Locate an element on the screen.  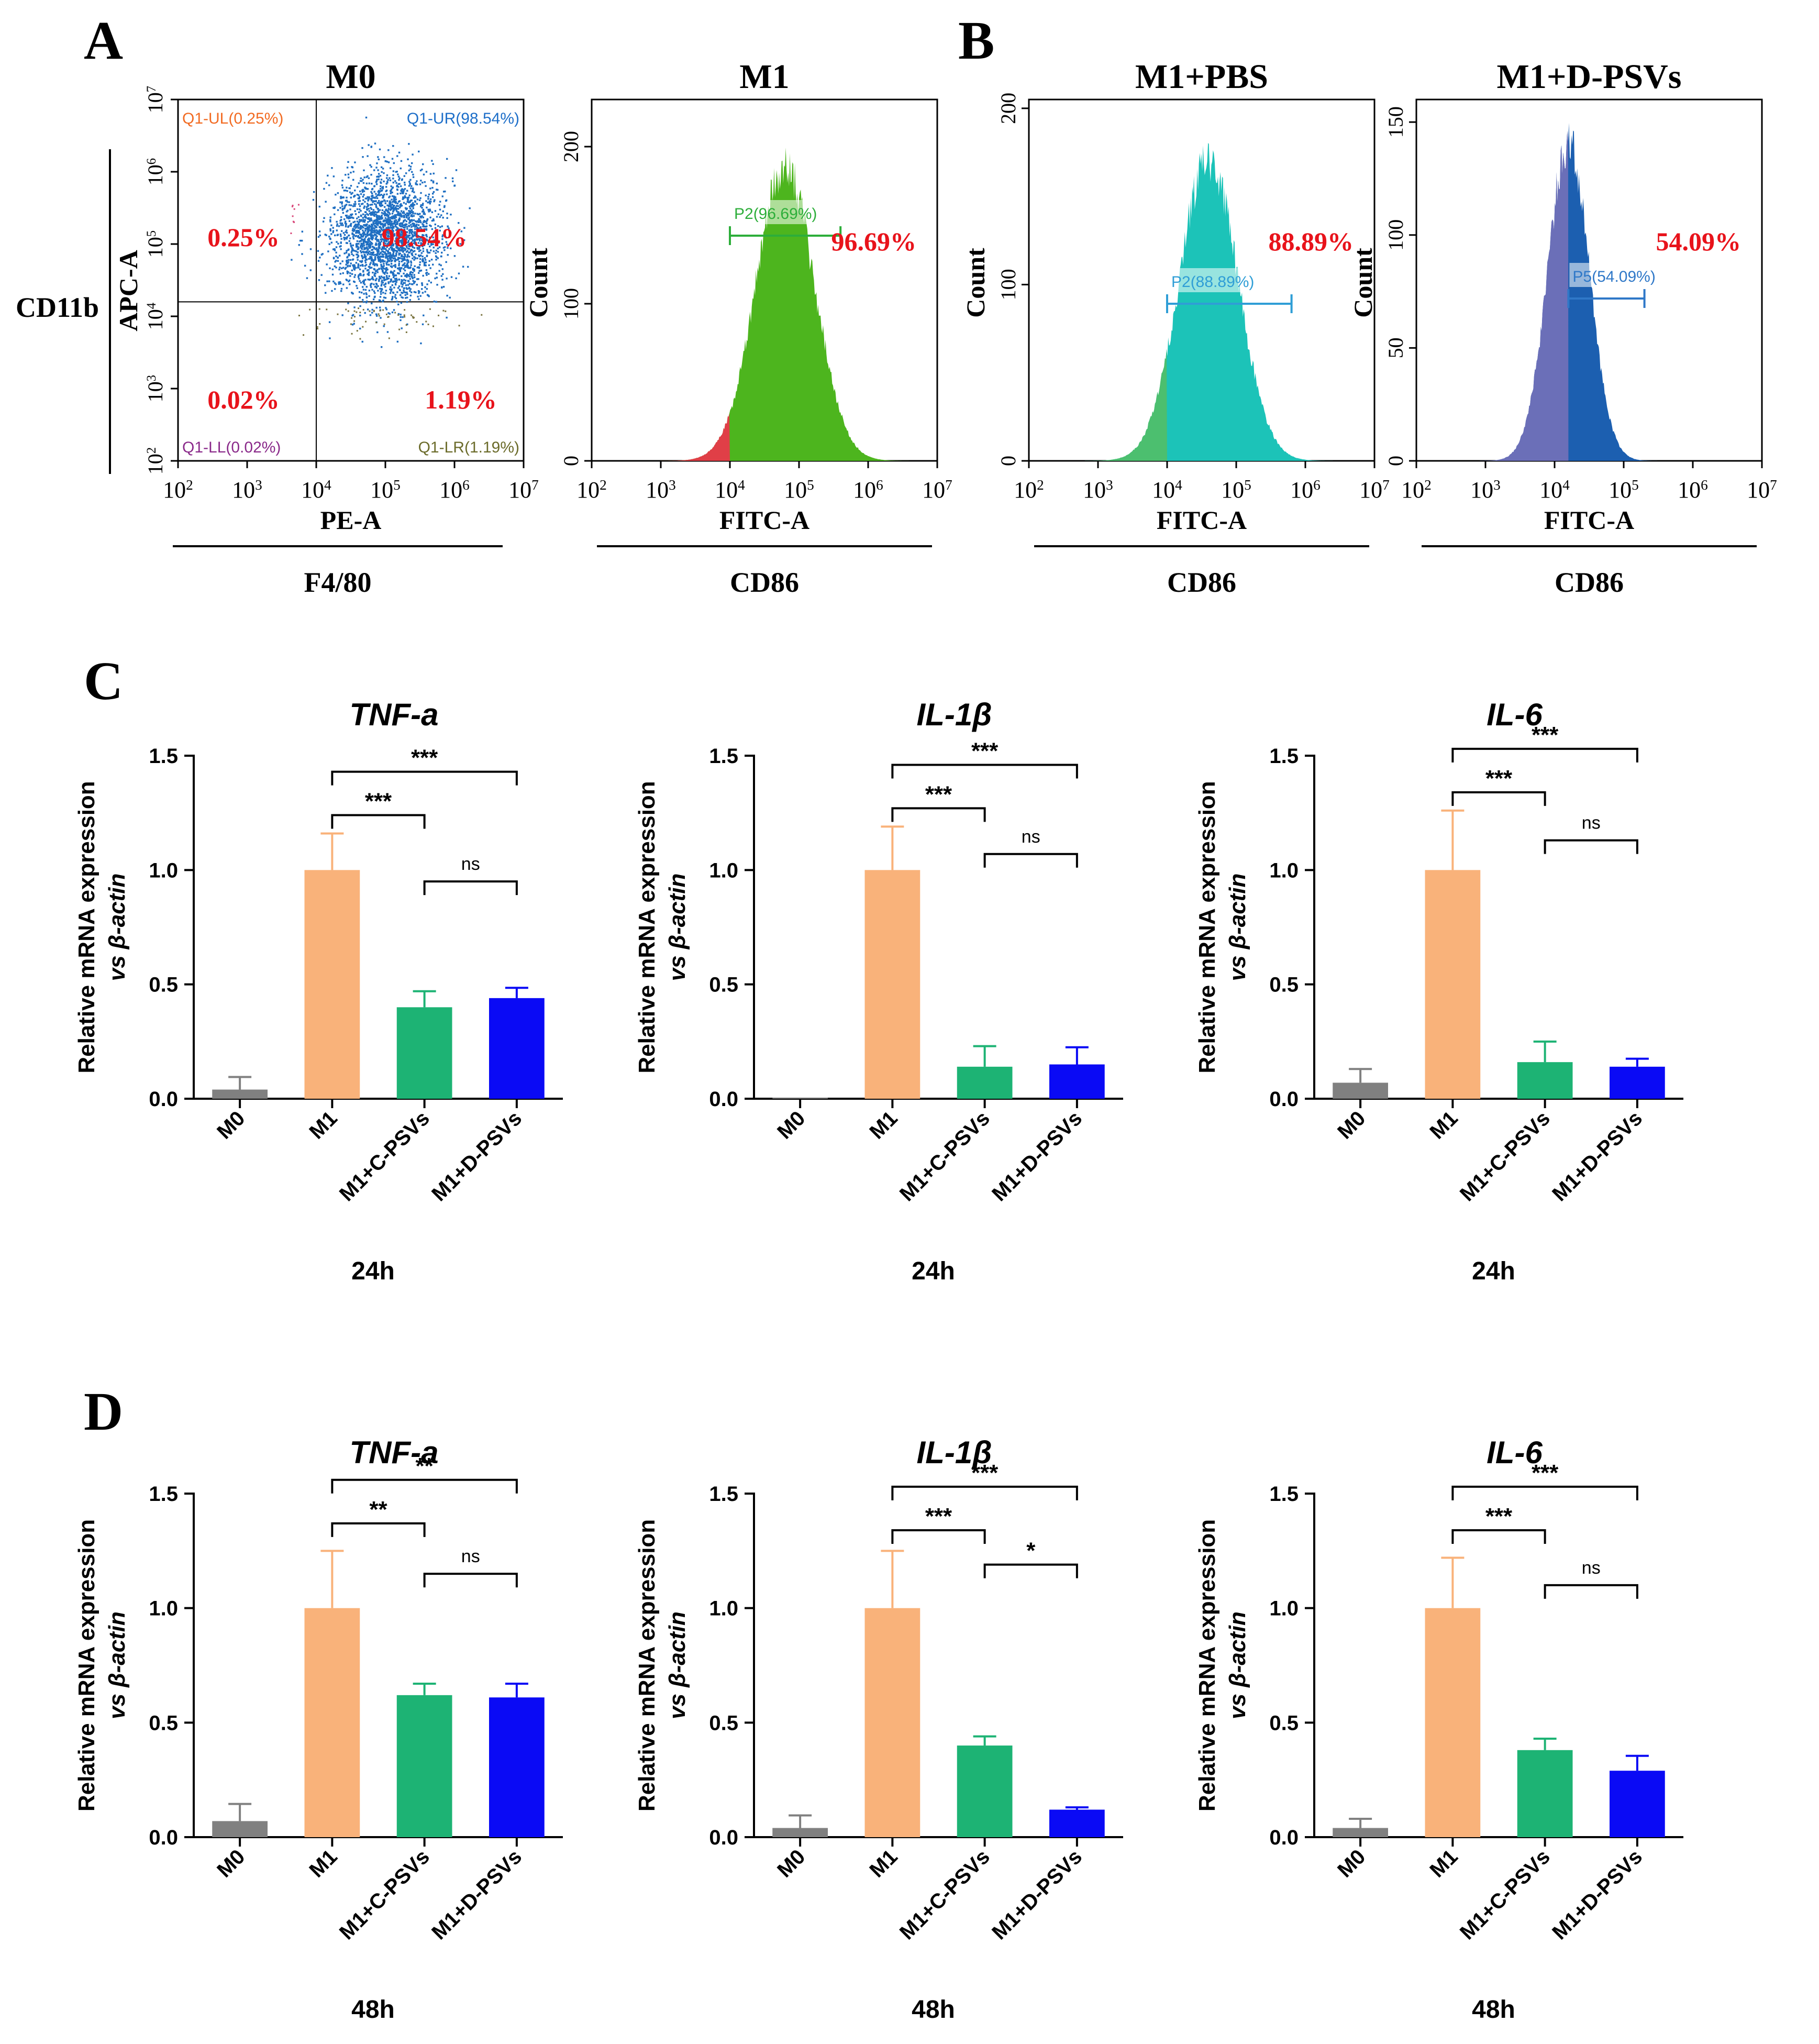
quadrant-percent: 98.54% is located at coordinates (424, 238).